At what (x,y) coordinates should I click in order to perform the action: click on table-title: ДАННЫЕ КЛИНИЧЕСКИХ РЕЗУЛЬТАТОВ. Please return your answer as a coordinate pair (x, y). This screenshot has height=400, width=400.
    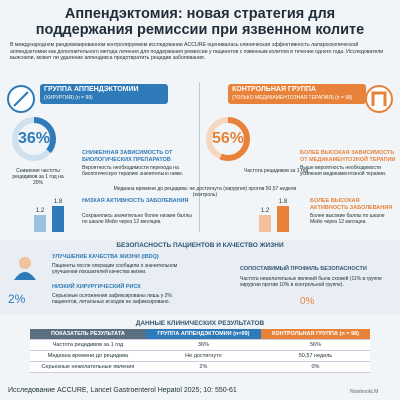
    Looking at the image, I should click on (200, 323).